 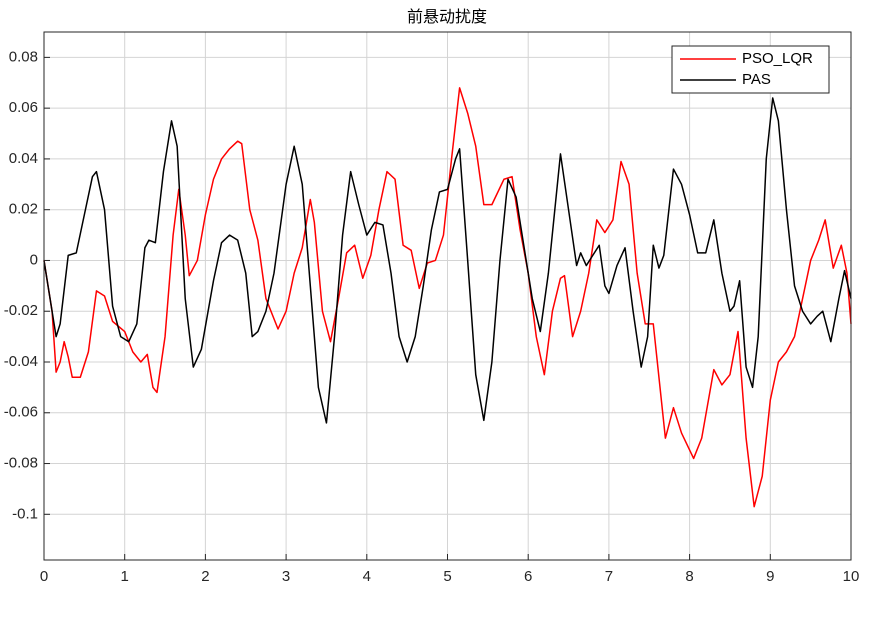 What do you see at coordinates (21, 361) in the screenshot?
I see `y-tick-label: -0.04` at bounding box center [21, 361].